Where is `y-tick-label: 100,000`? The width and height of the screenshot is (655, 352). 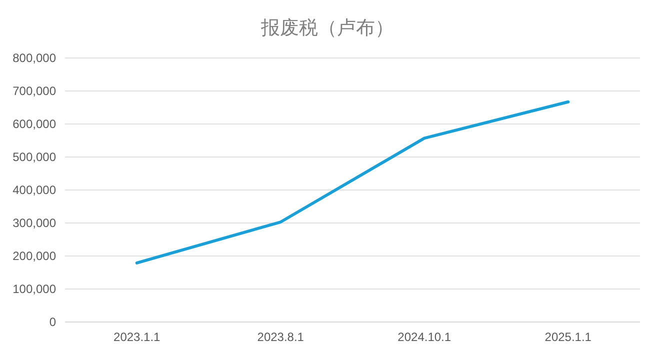 y-tick-label: 100,000 is located at coordinates (34, 289).